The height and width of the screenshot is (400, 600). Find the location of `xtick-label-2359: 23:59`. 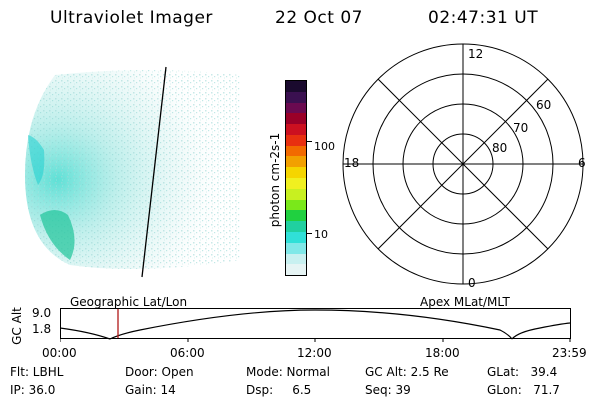

xtick-label-2359: 23:59 is located at coordinates (569, 353).